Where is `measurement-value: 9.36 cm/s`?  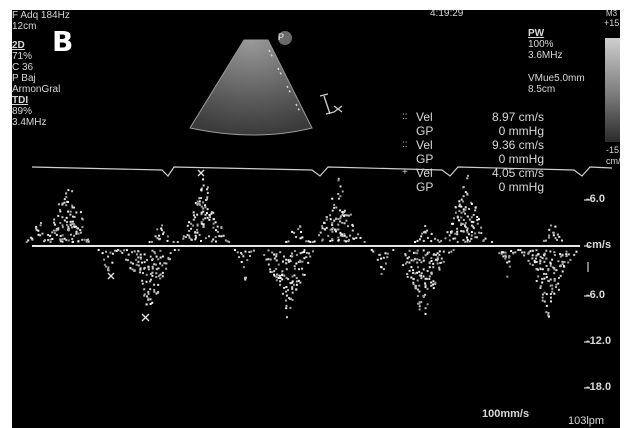
measurement-value: 9.36 cm/s is located at coordinates (517, 145).